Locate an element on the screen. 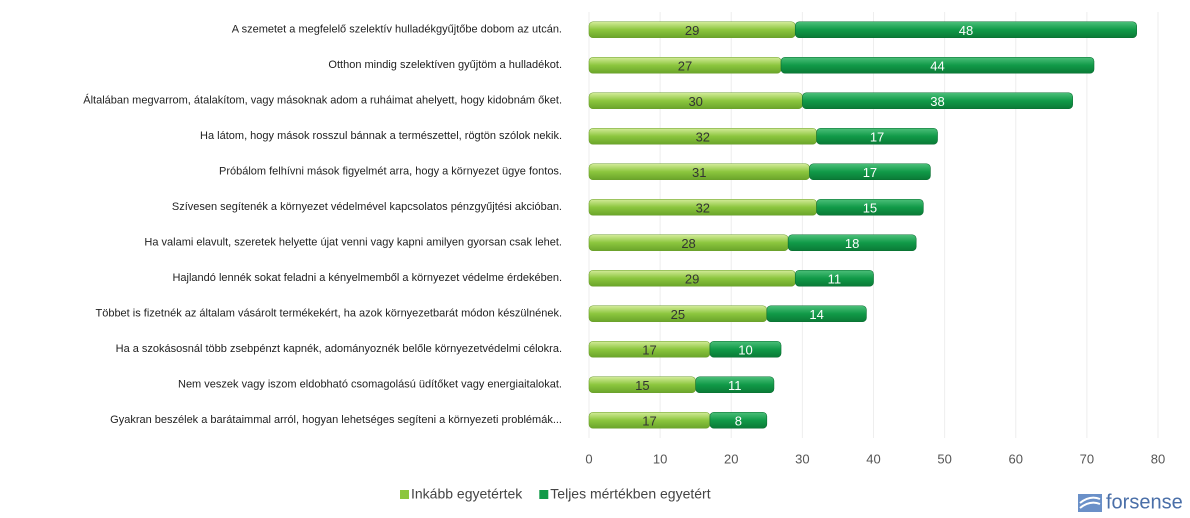  value-label: 14 is located at coordinates (816, 314).